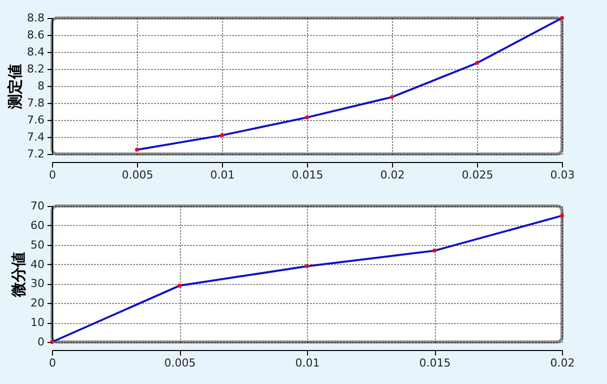 This screenshot has width=607, height=384. I want to click on y-tick-label: 0, so click(41, 342).